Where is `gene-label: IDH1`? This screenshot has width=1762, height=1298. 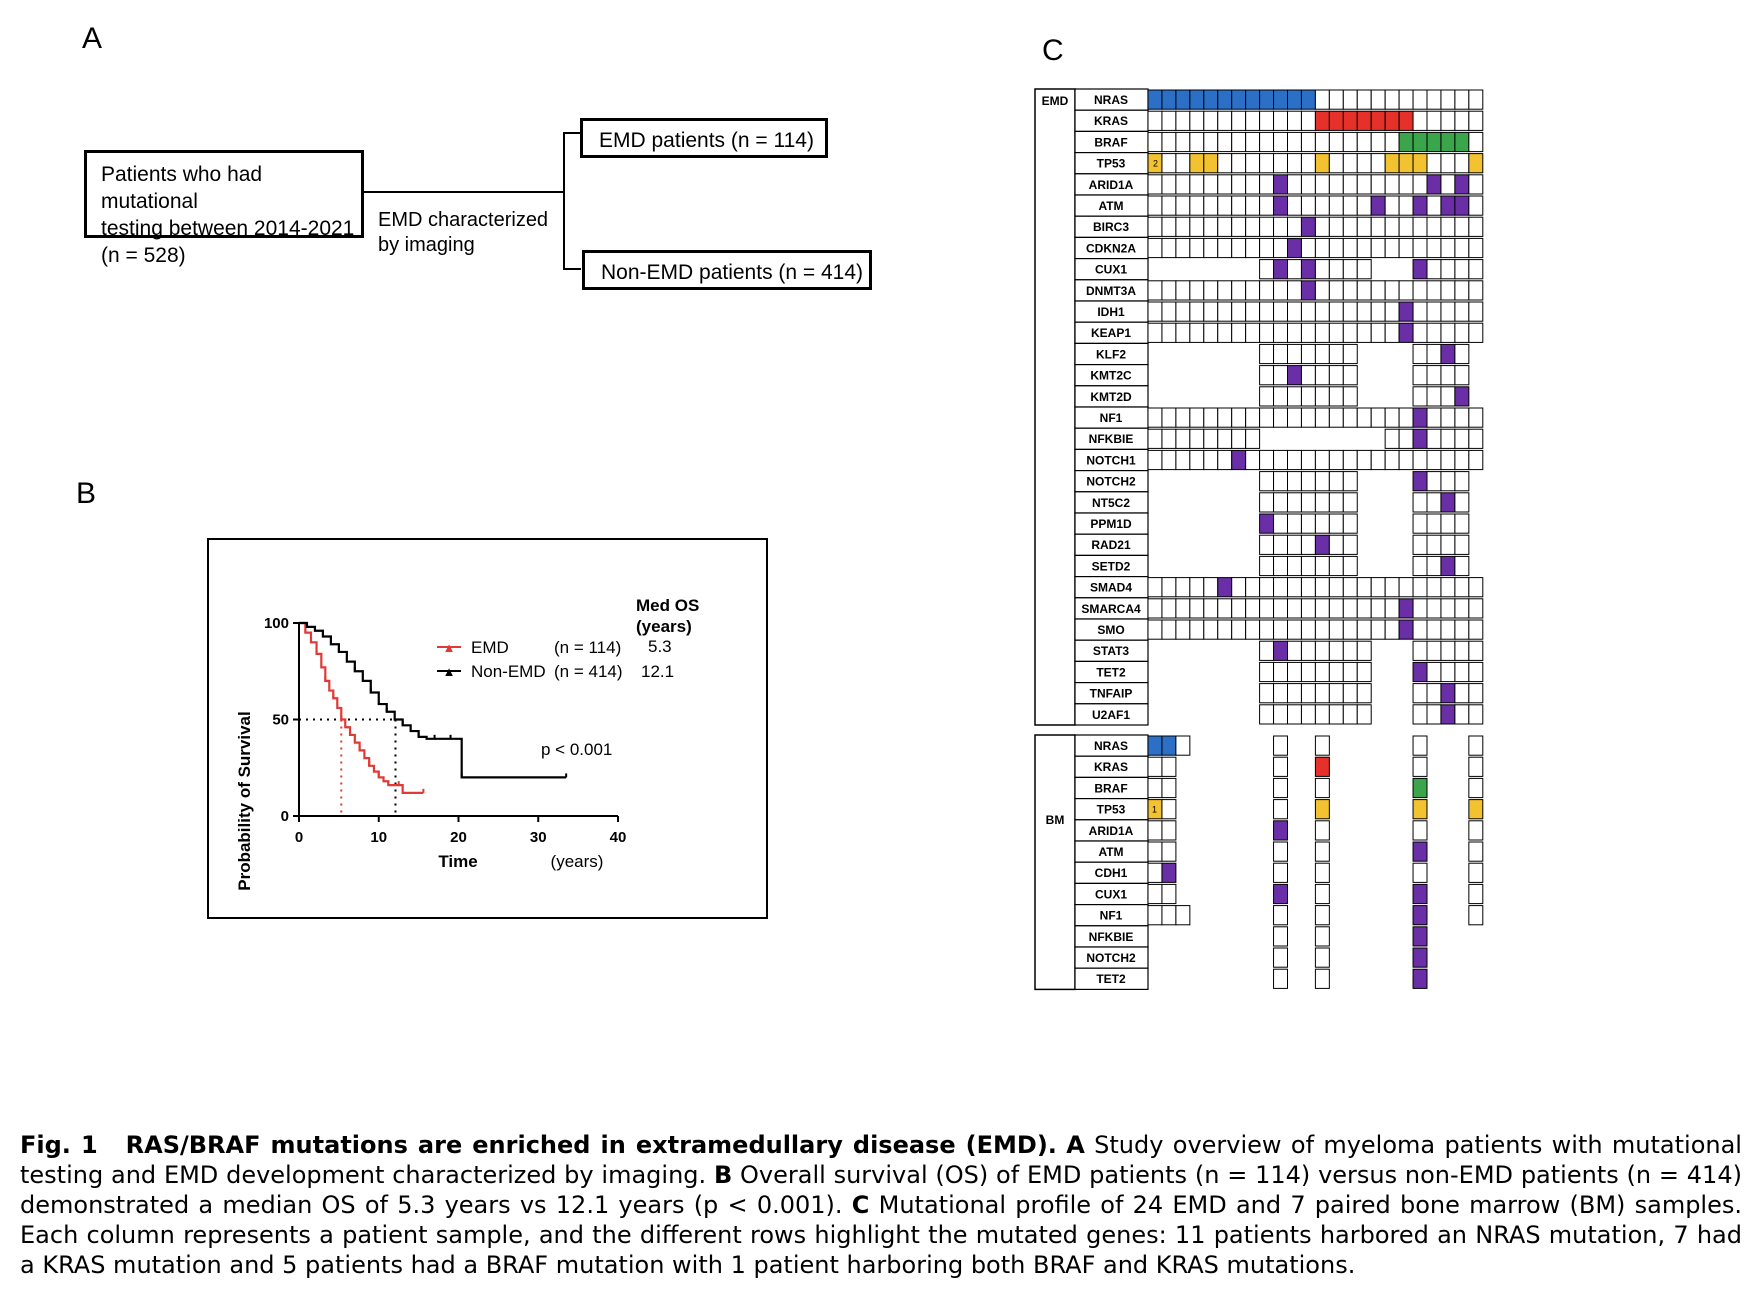 gene-label: IDH1 is located at coordinates (1111, 312).